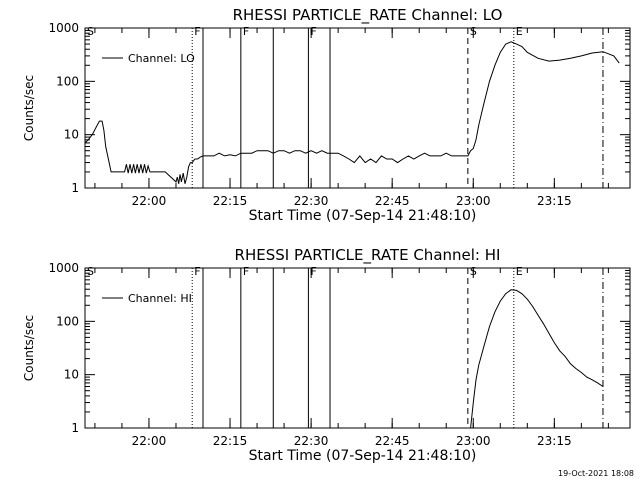 The image size is (640, 480). Describe the element at coordinates (596, 473) in the screenshot. I see `footer-date: 19-Oct-2021 18:08` at that location.